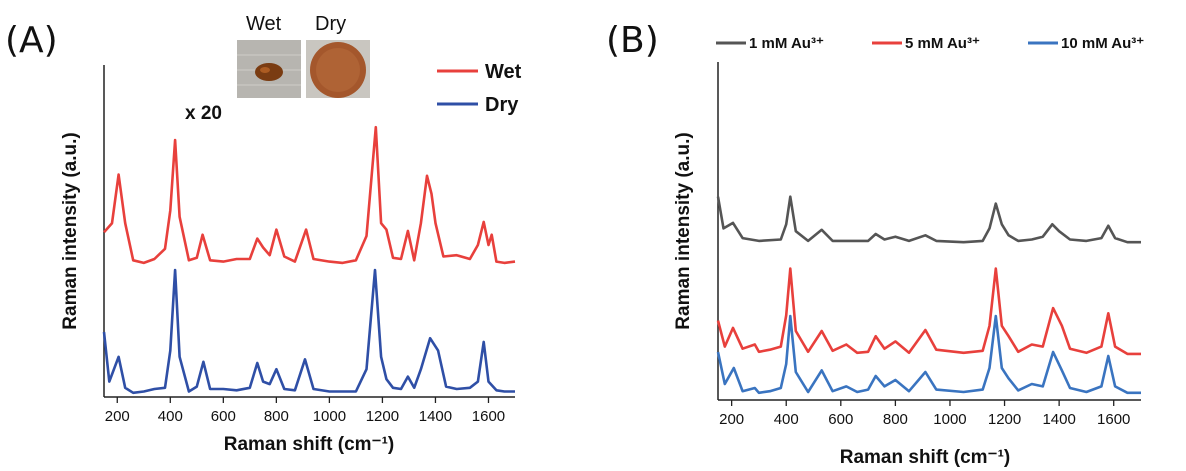 The height and width of the screenshot is (471, 1186). Describe the element at coordinates (503, 72) in the screenshot. I see `legend-wet-label: Wet` at that location.